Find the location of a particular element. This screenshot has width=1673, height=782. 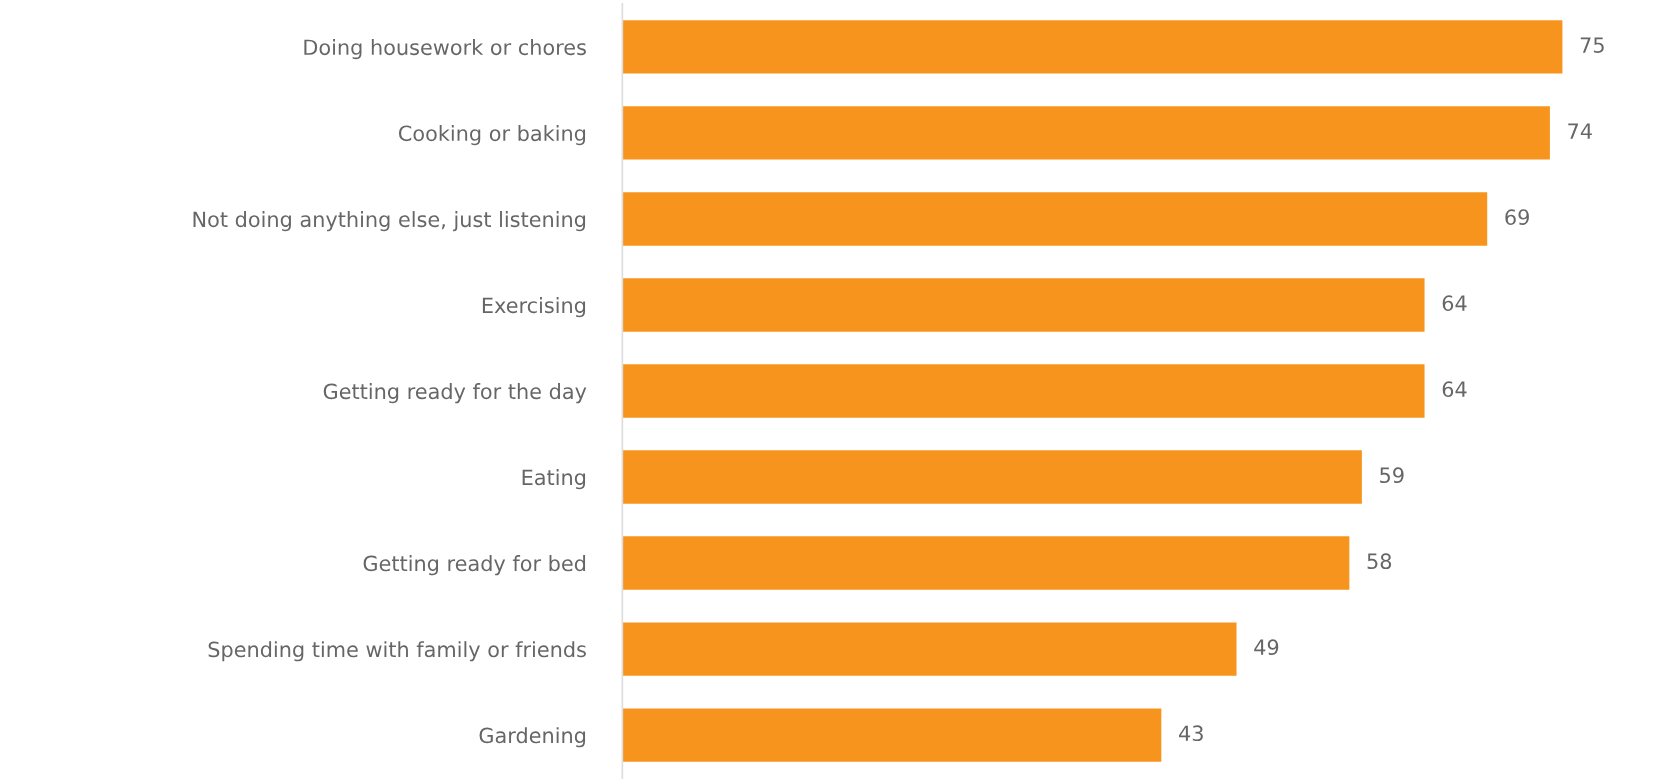

data-label: 43 is located at coordinates (1191, 733).